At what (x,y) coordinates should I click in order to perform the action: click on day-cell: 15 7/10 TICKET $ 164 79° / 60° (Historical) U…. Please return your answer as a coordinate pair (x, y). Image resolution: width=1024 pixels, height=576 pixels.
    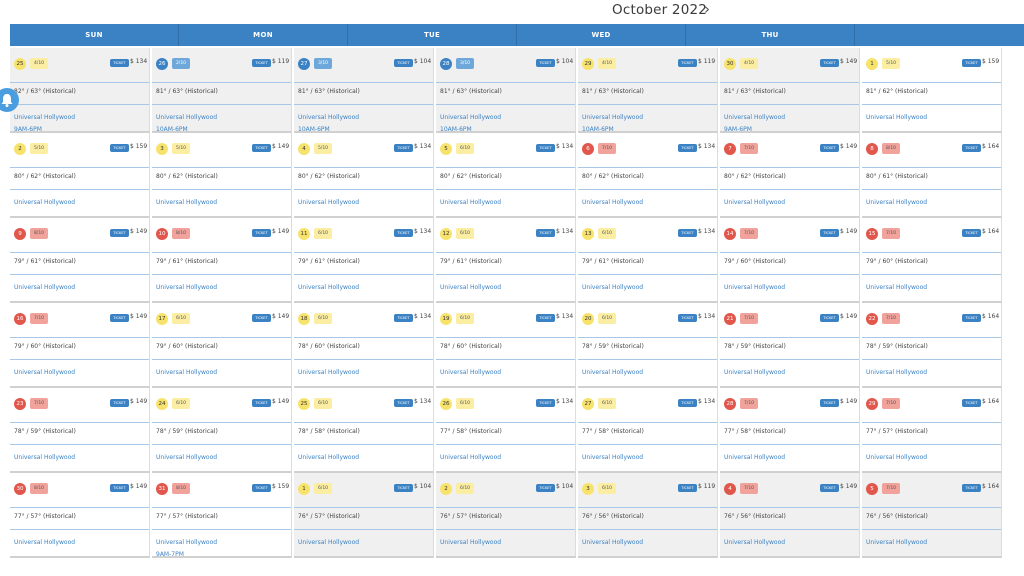
    Looking at the image, I should click on (932, 260).